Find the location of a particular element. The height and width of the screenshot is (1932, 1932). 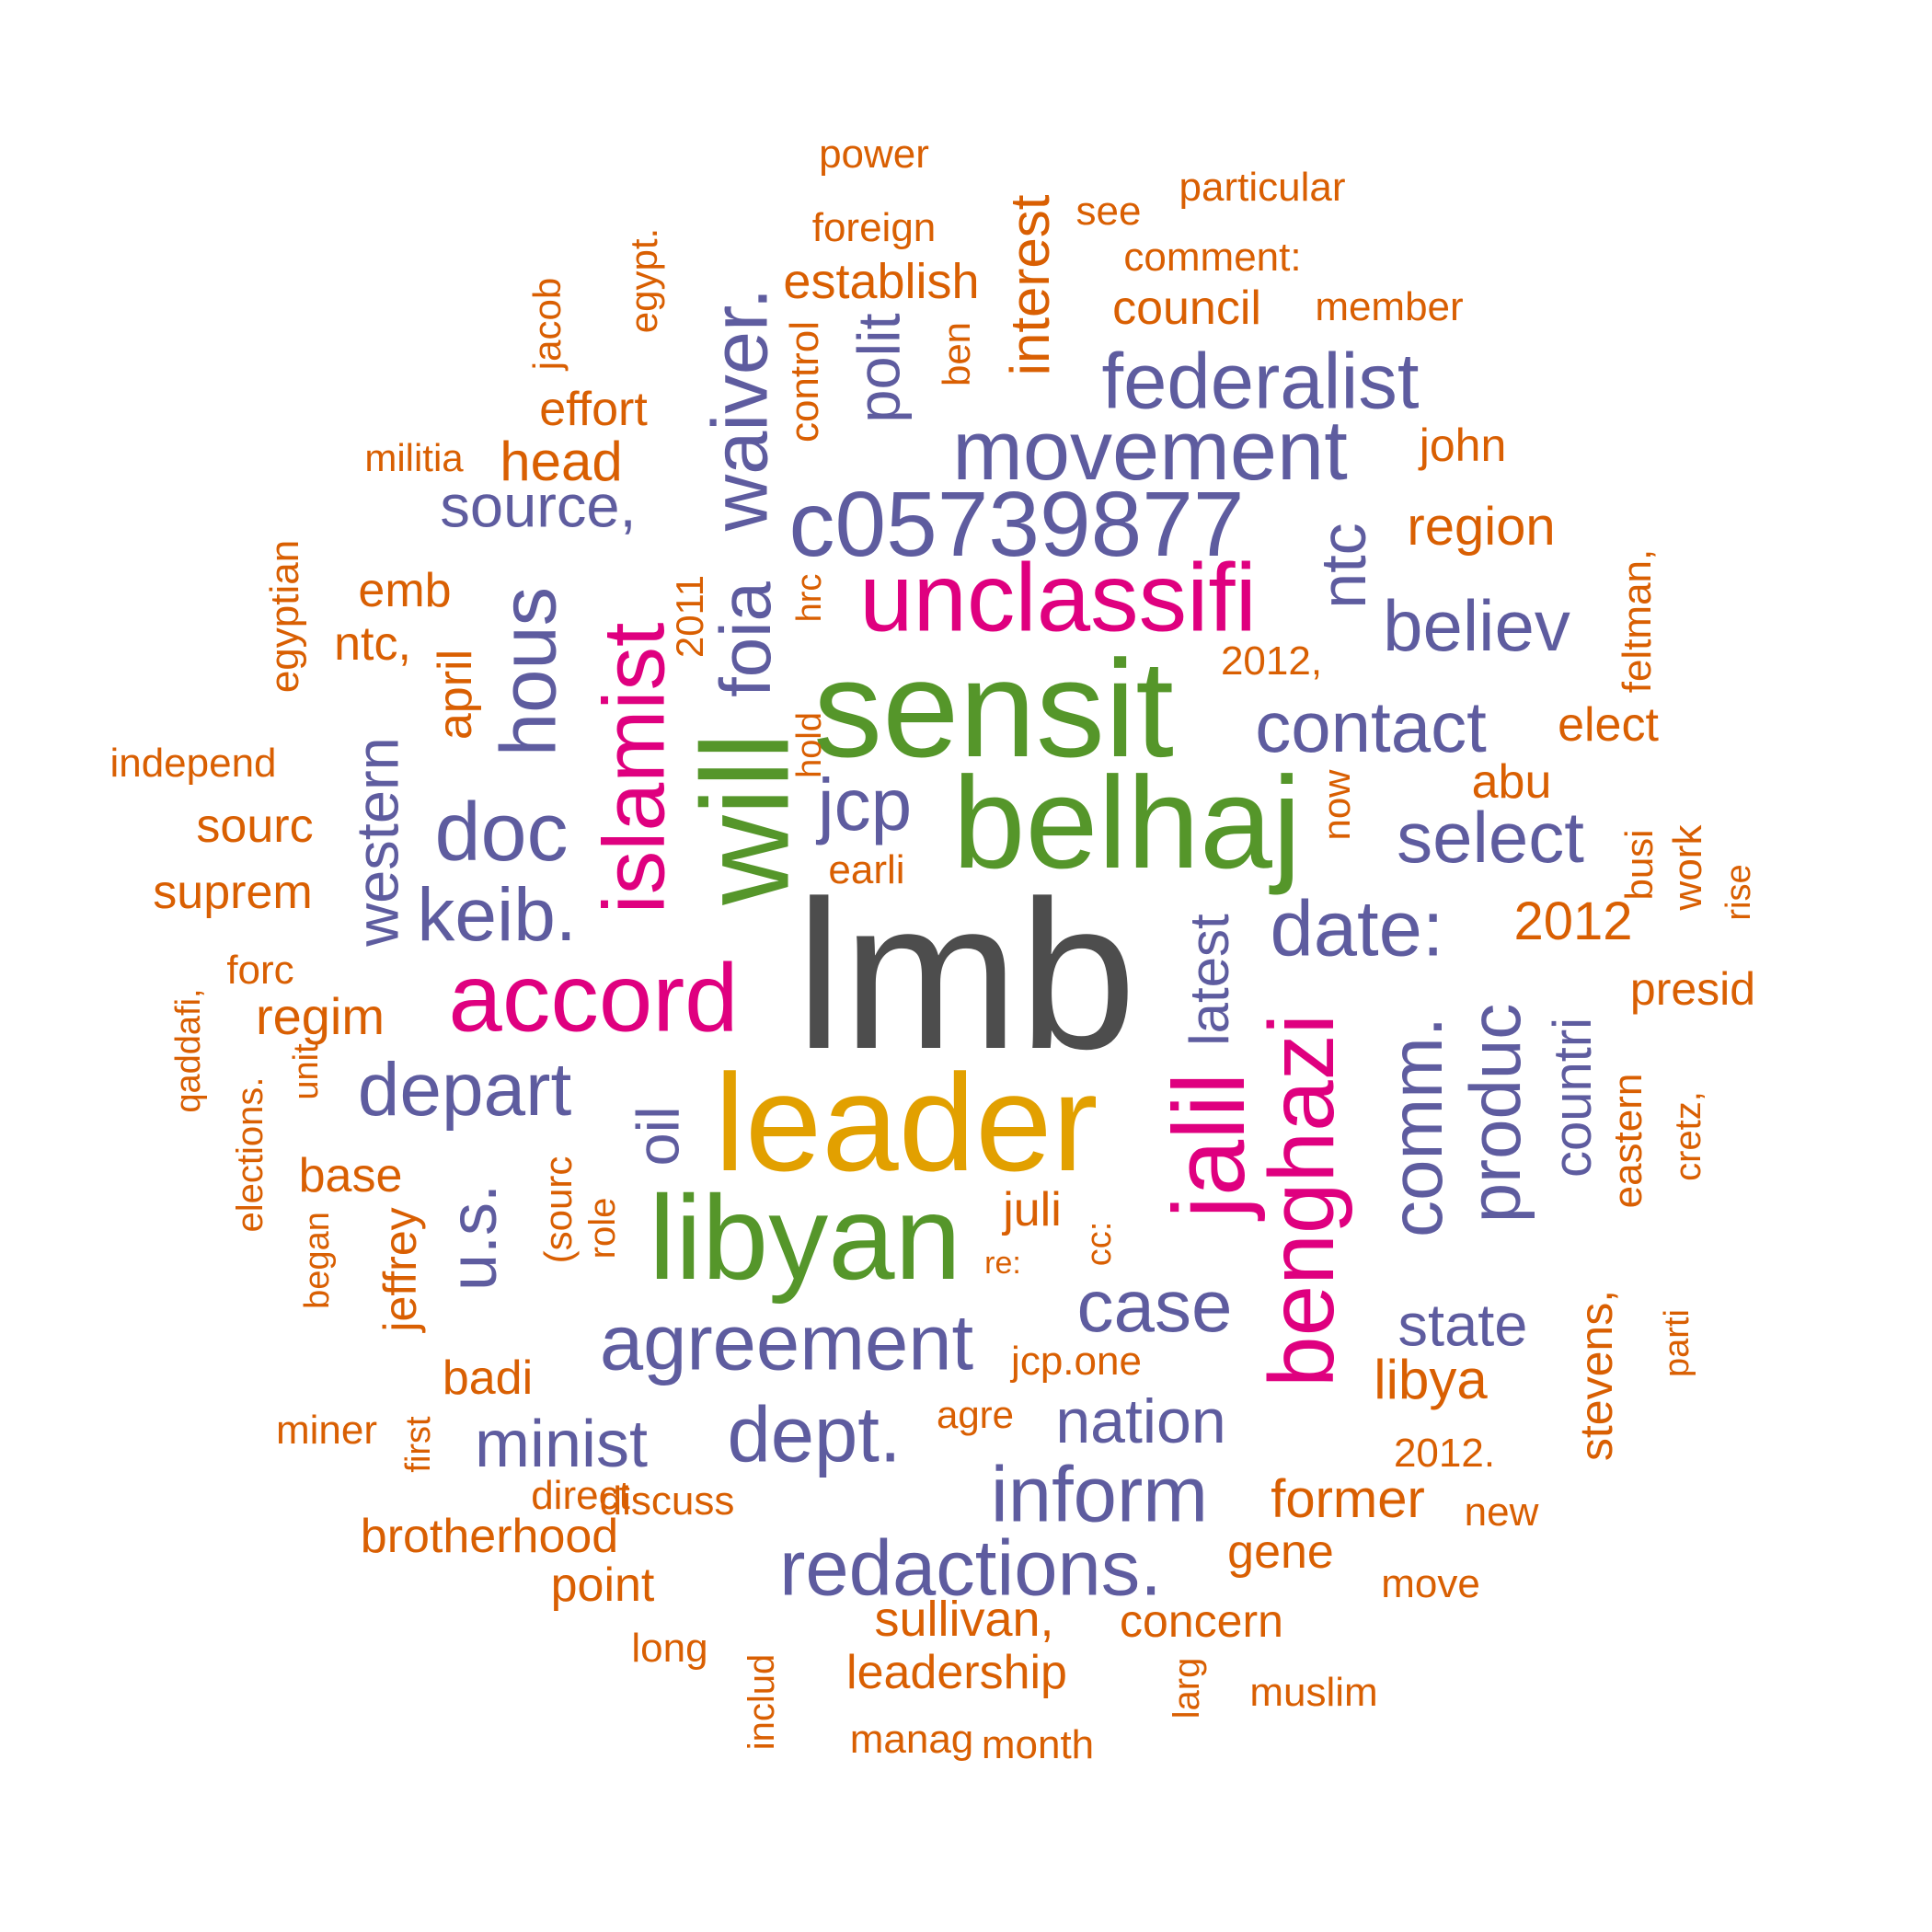

word-95: cc: is located at coordinates (1099, 1244).